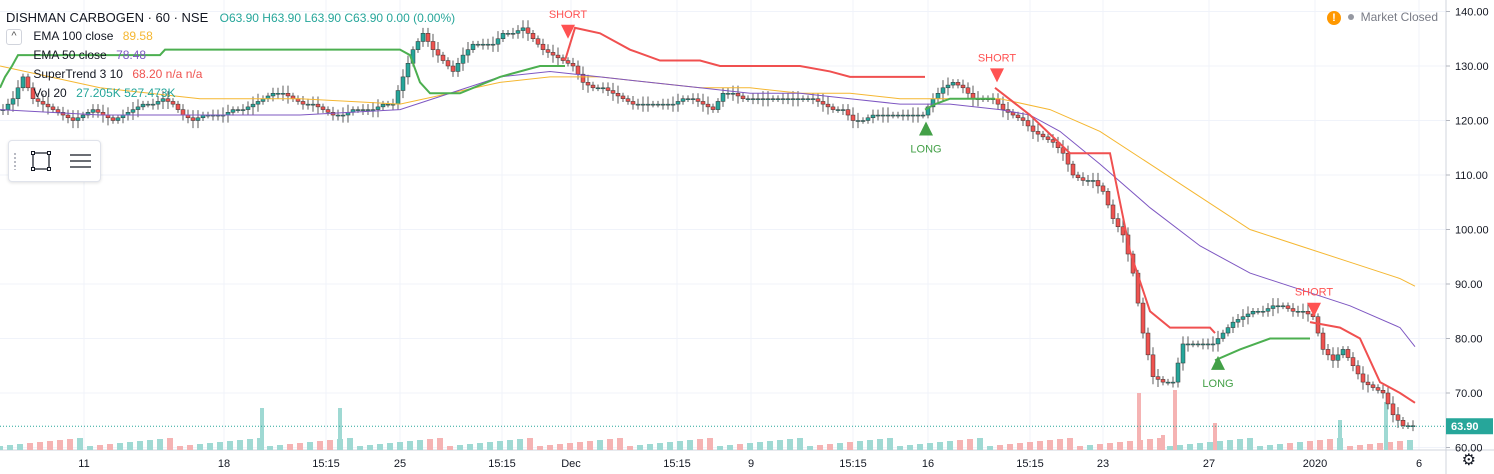  I want to click on drag-handle-icon, so click(15, 161).